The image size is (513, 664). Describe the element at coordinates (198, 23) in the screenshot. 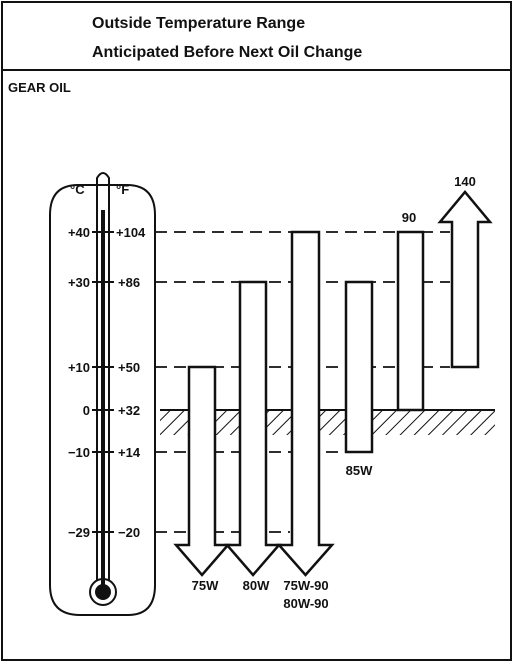

I see `title-line: Outside Temperature Range` at that location.